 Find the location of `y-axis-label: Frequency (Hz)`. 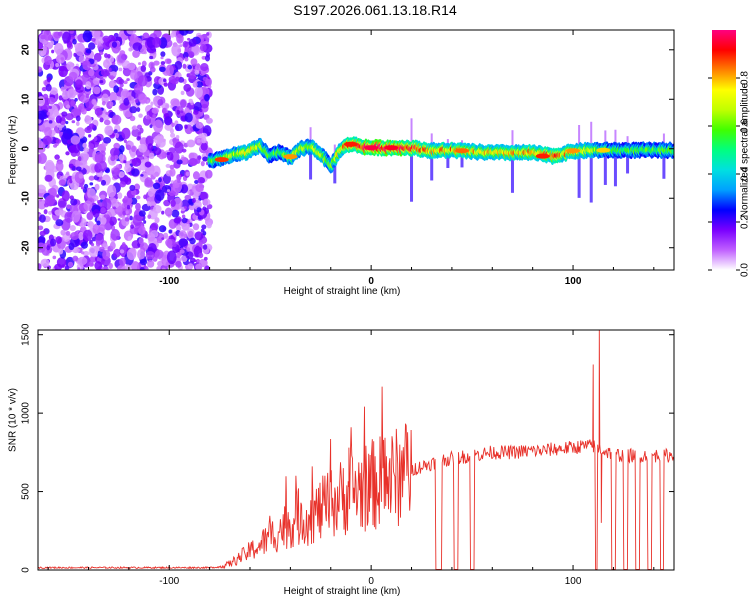

y-axis-label: Frequency (Hz) is located at coordinates (13, 150).